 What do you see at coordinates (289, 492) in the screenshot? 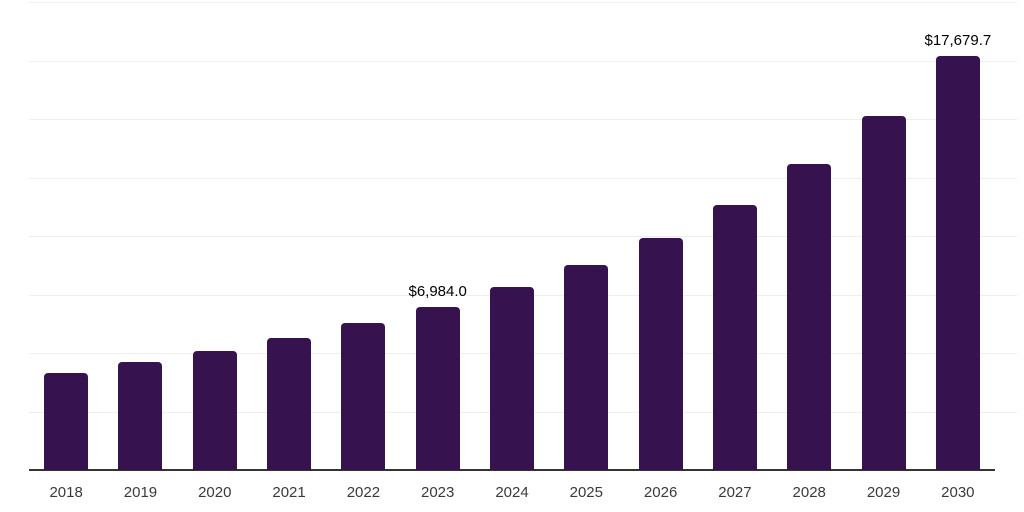
I see `x-tick-label-2021: 2021` at bounding box center [289, 492].